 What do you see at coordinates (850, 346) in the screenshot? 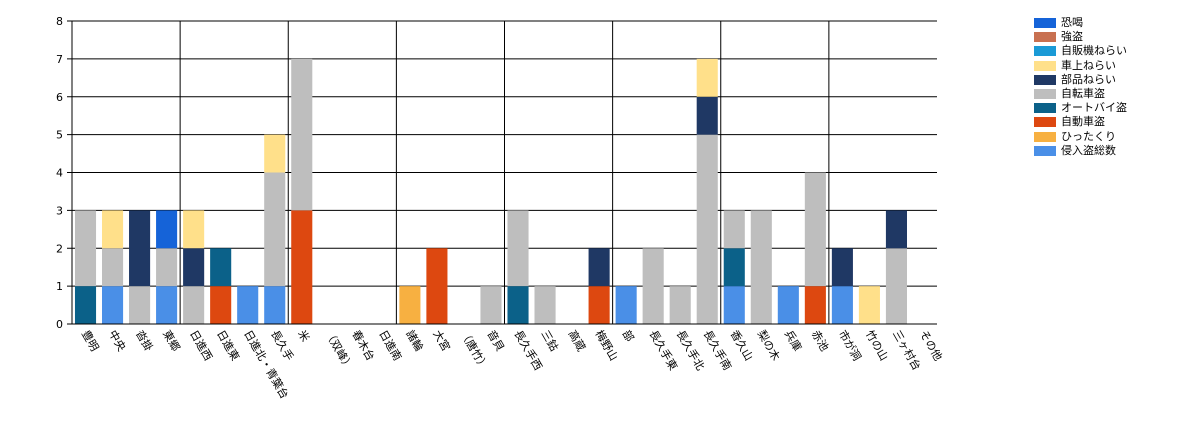
I see `x-tick-label: 市が洞` at bounding box center [850, 346].